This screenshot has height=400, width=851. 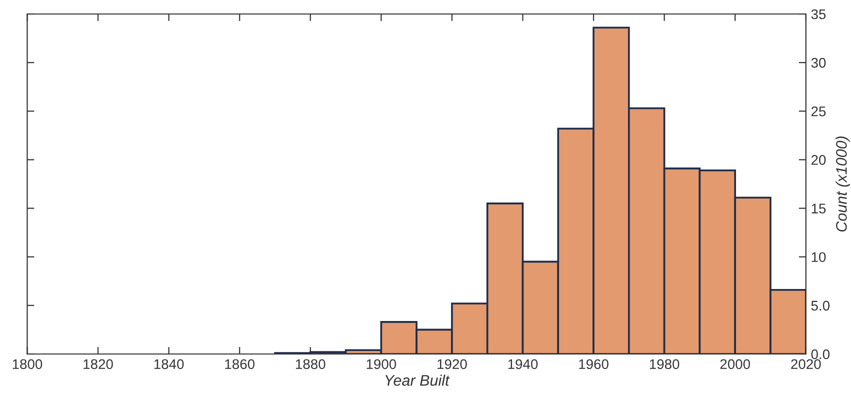 I want to click on x-tick-label: 2000, so click(x=735, y=364).